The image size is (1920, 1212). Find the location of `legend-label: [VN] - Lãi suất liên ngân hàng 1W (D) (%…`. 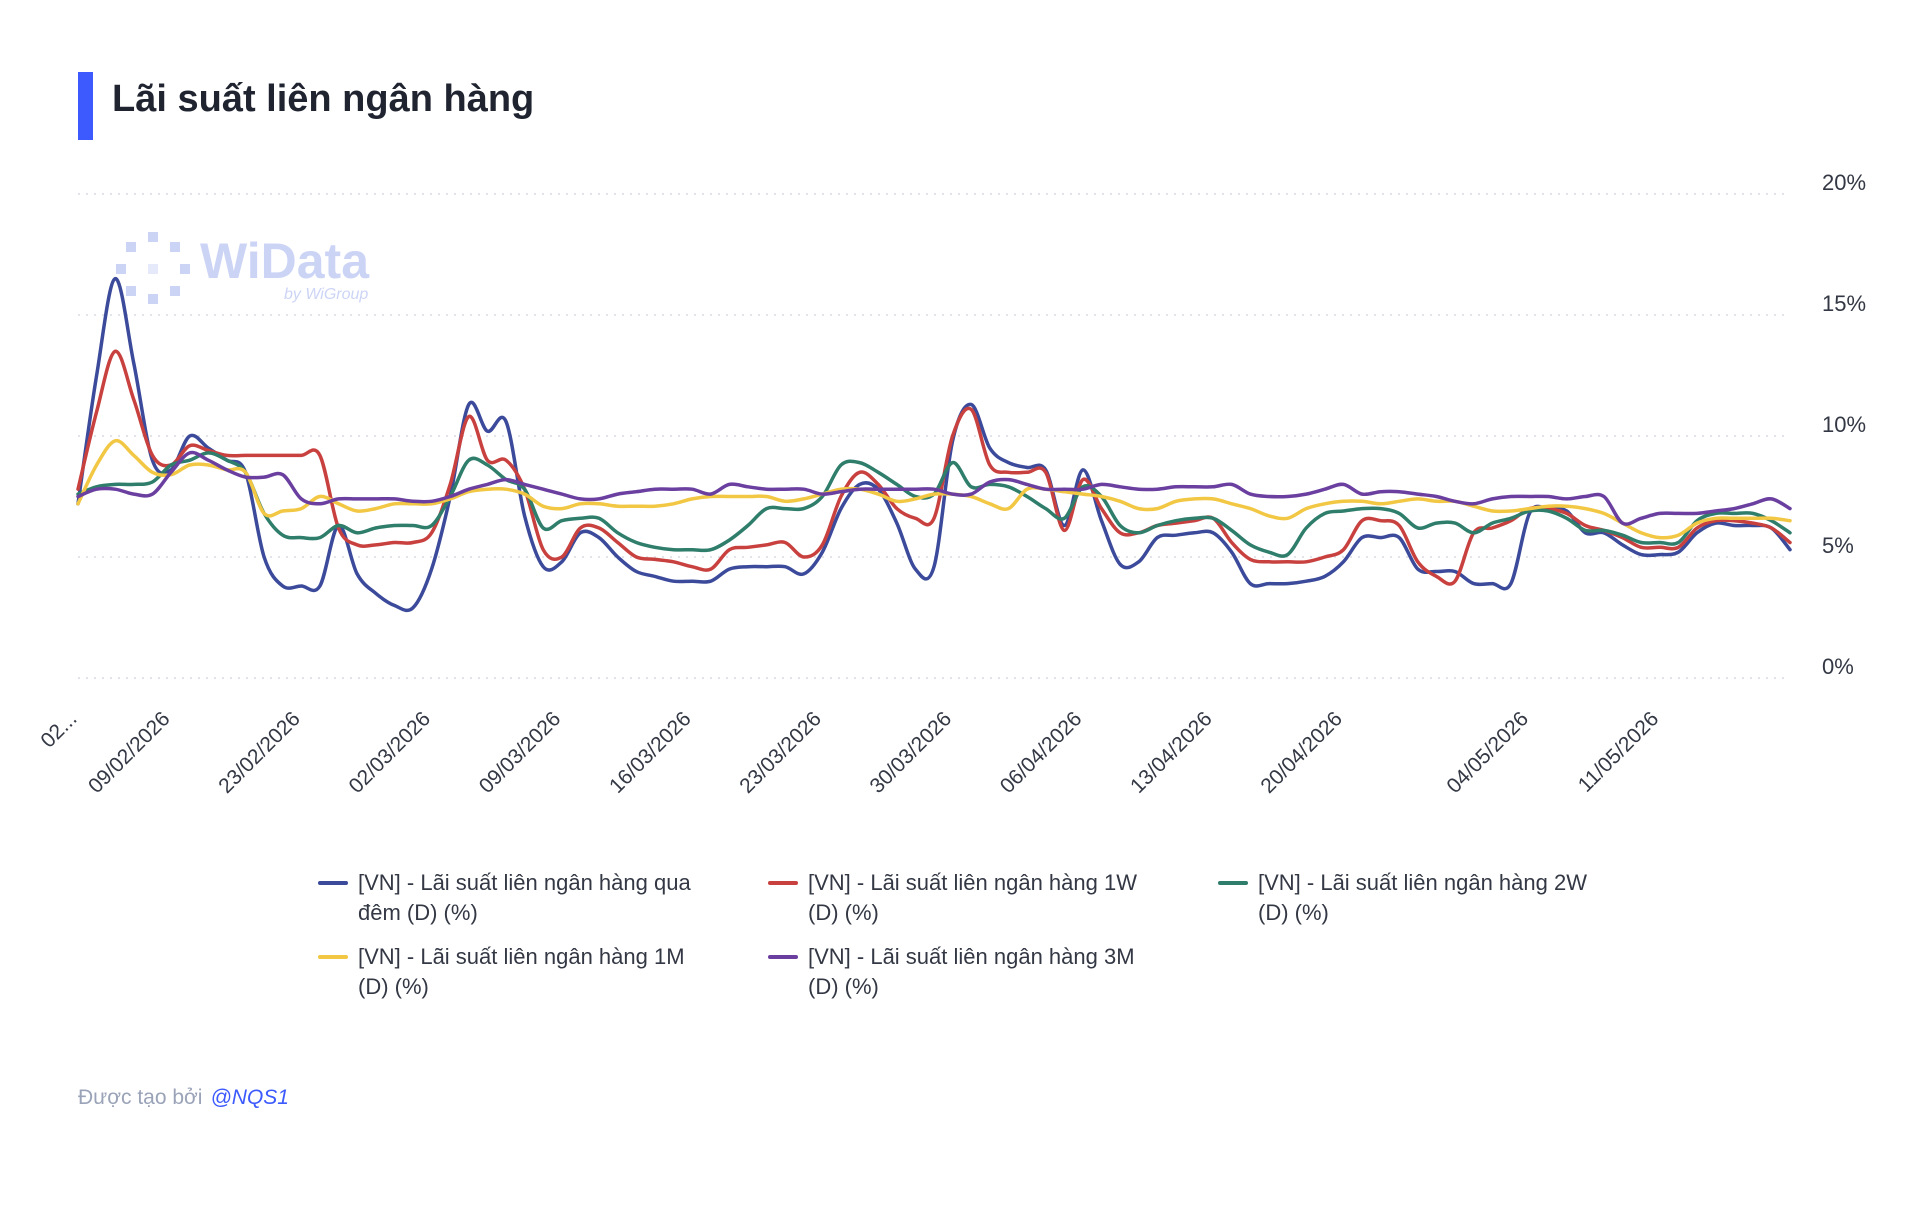

legend-label: [VN] - Lãi suất liên ngân hàng 1W (D) (%… is located at coordinates (972, 897).